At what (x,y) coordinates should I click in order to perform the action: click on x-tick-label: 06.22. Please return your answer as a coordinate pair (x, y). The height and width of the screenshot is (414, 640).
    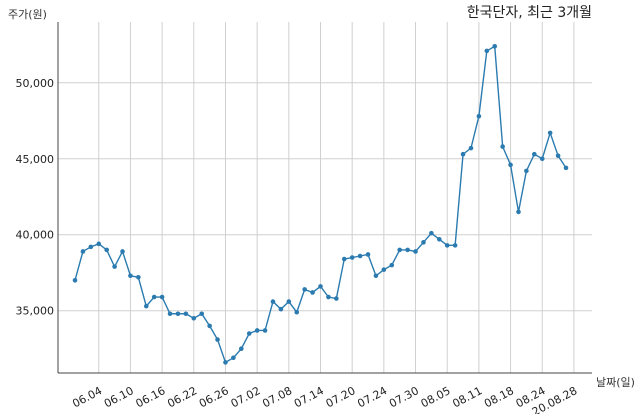
    Looking at the image, I should click on (182, 397).